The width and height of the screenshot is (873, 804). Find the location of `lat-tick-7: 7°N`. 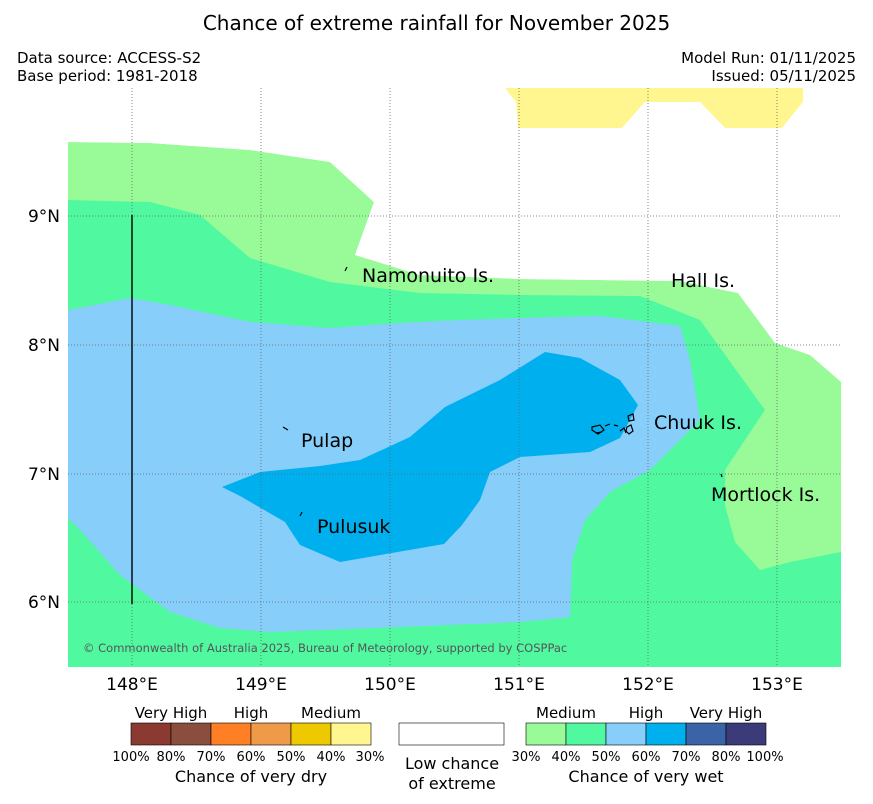

lat-tick-7: 7°N is located at coordinates (44, 475).